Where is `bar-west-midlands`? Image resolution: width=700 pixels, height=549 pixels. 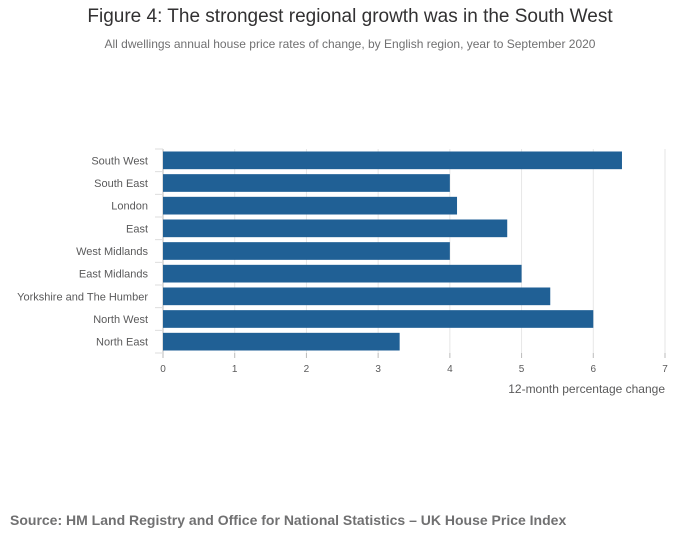 bar-west-midlands is located at coordinates (306, 251).